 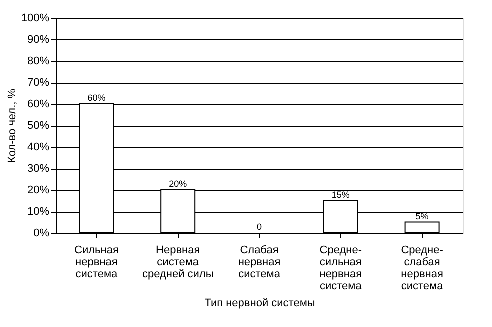 What do you see at coordinates (38, 62) in the screenshot?
I see `y-tick-label: 80%` at bounding box center [38, 62].